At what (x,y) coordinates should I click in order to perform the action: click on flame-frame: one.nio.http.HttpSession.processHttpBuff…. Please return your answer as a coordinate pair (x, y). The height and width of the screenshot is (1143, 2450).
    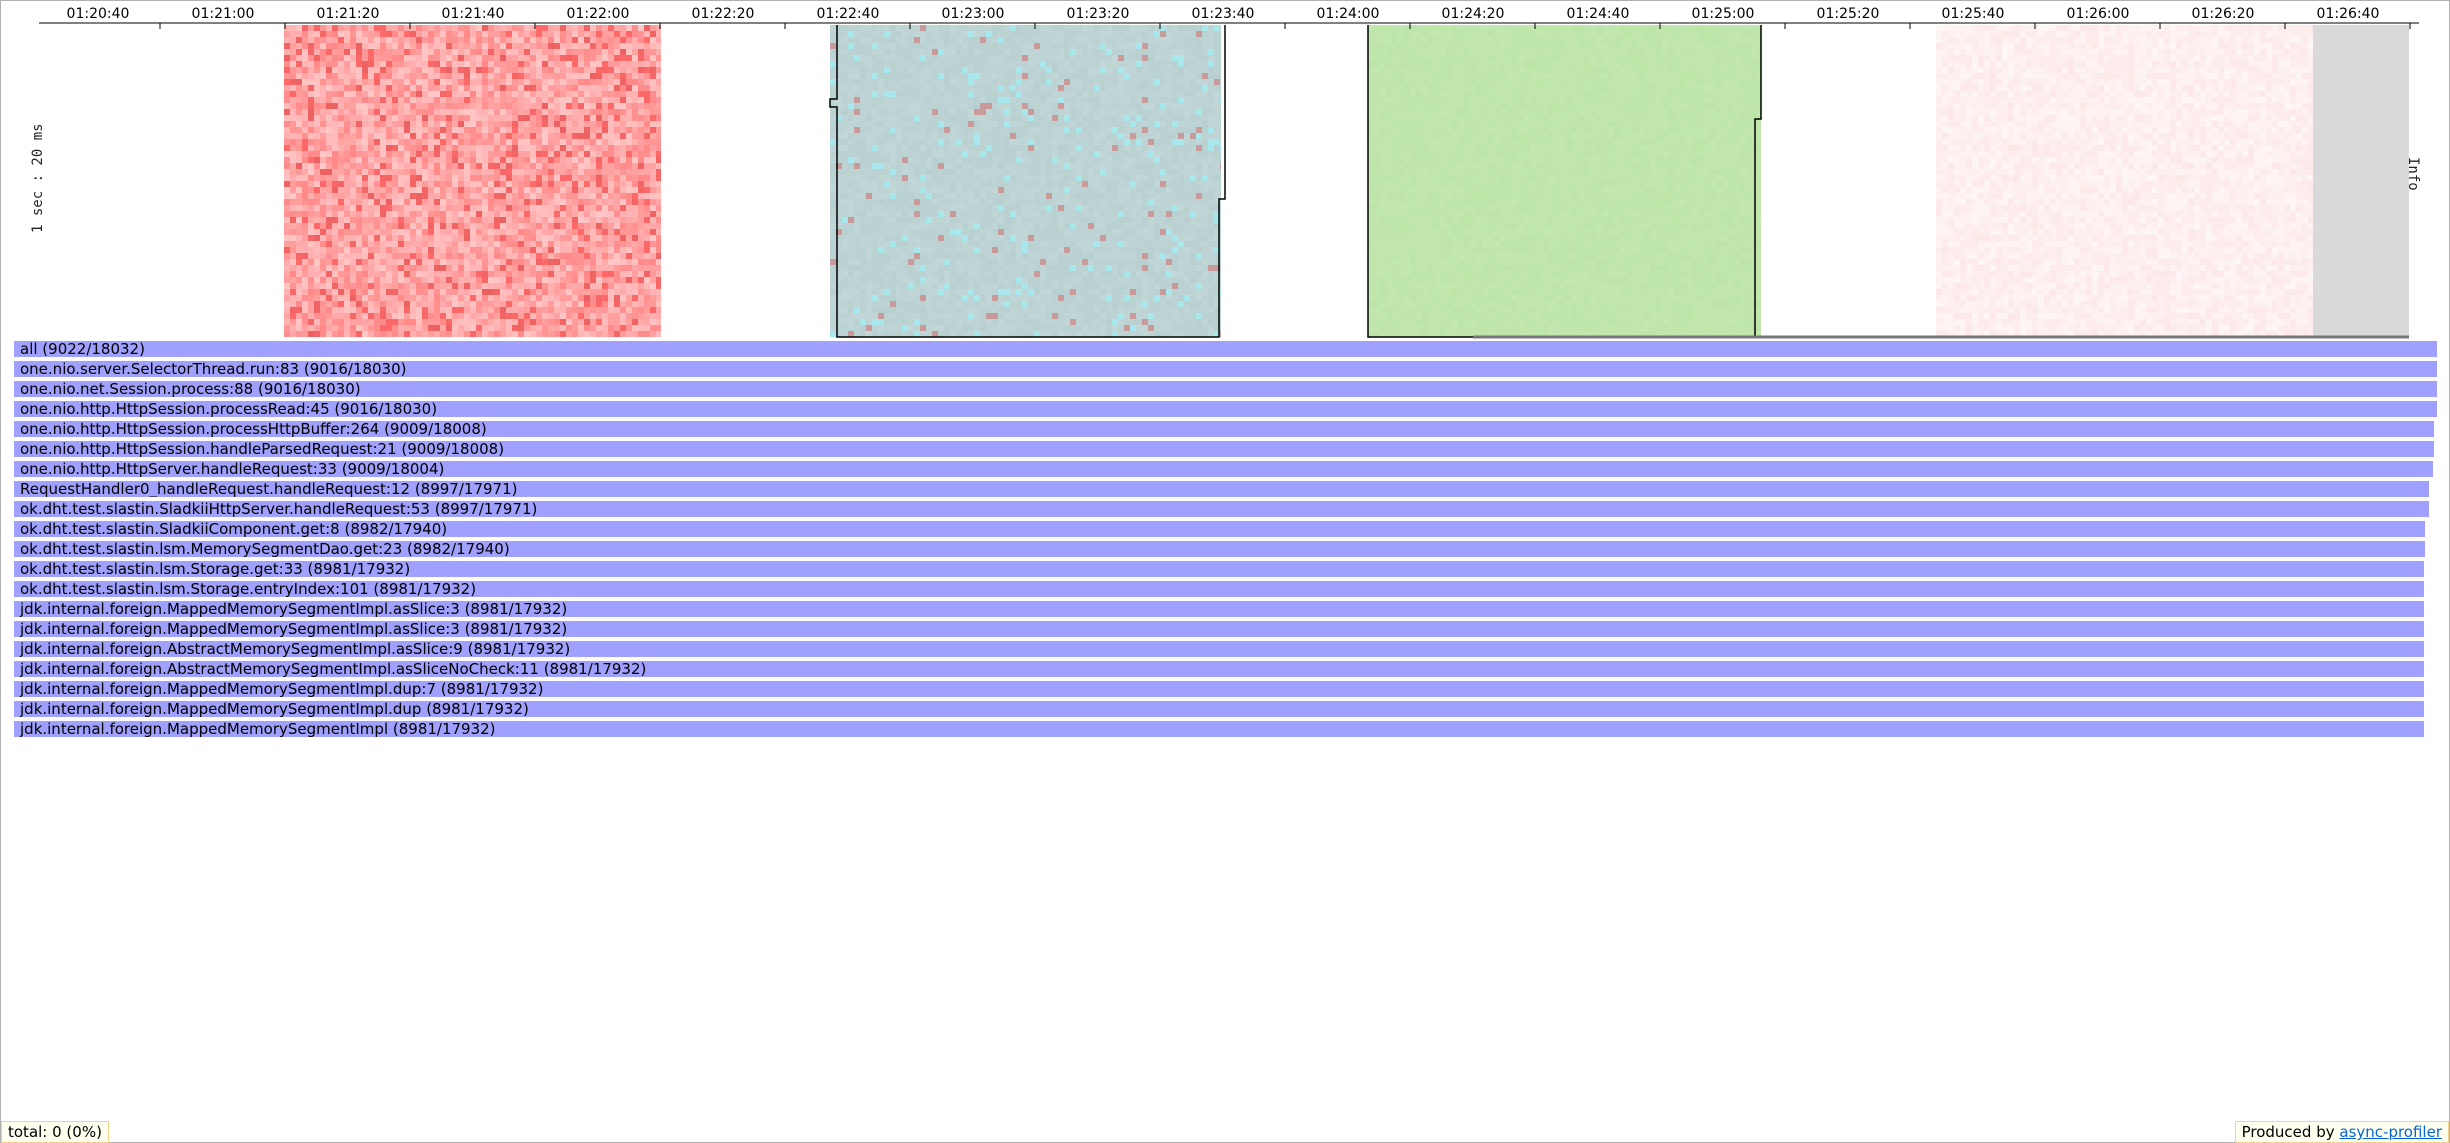
    Looking at the image, I should click on (1224, 429).